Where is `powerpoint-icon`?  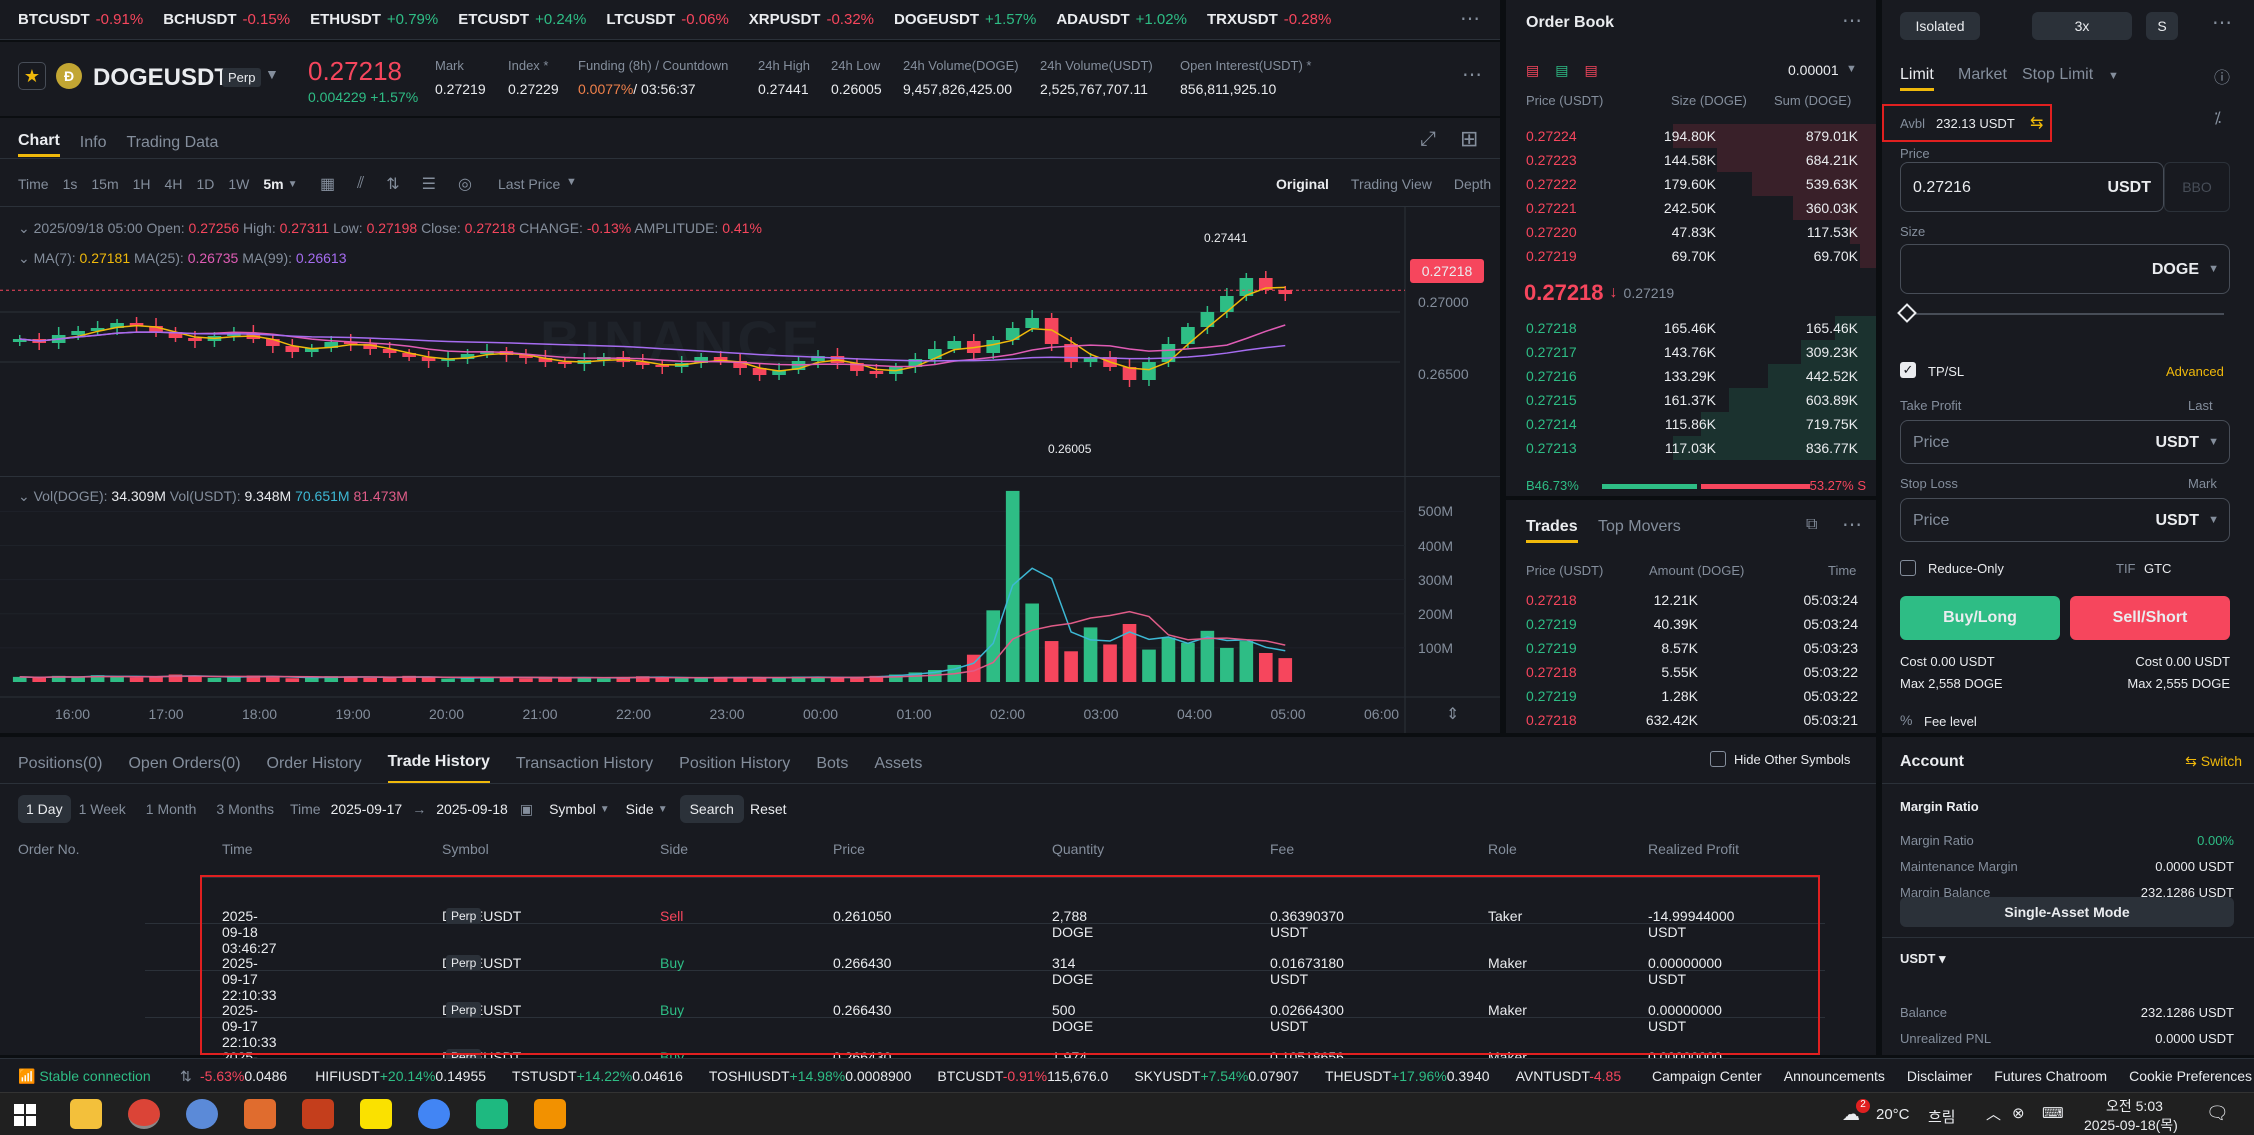 powerpoint-icon is located at coordinates (318, 1114).